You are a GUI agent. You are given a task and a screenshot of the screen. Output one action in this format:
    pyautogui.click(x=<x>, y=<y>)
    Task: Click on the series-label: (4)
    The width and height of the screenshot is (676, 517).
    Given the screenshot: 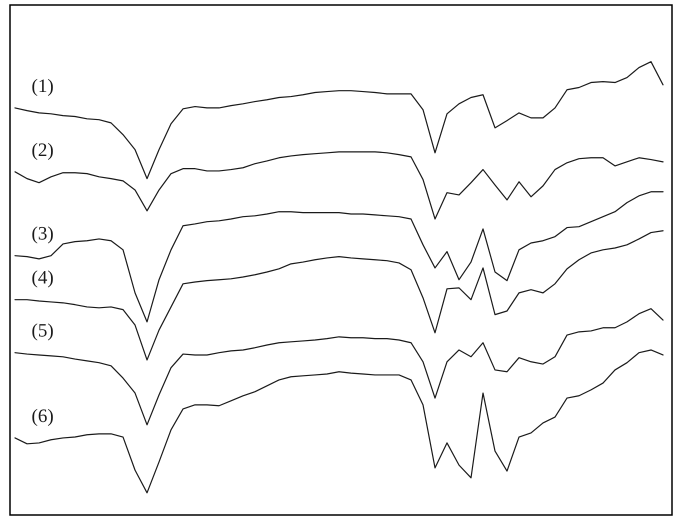 What is the action you would take?
    pyautogui.click(x=43, y=278)
    